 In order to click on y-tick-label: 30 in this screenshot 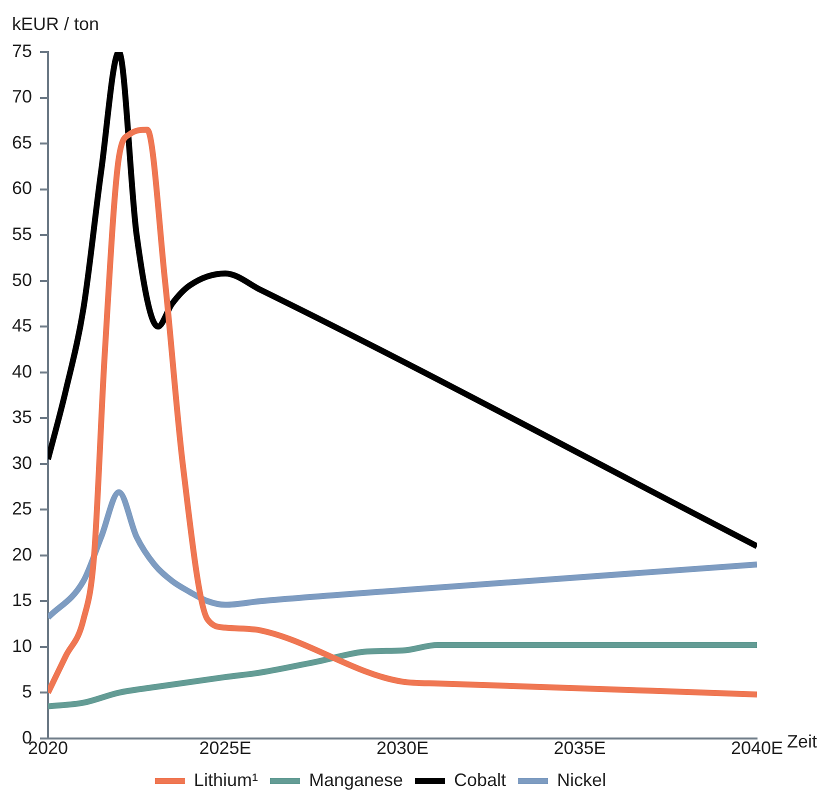, I will do `click(22, 462)`.